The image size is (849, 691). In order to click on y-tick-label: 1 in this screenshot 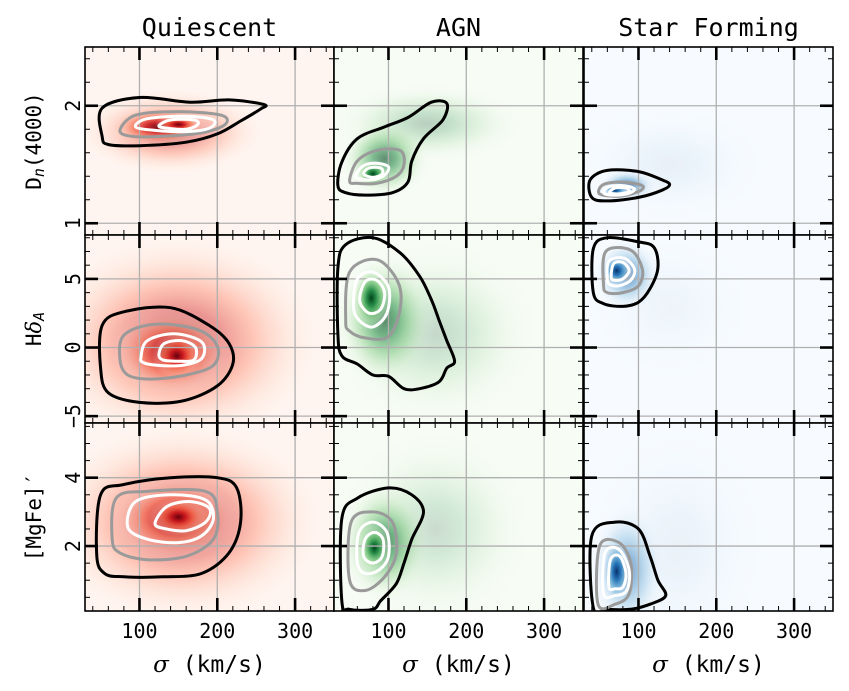, I will do `click(73, 223)`.